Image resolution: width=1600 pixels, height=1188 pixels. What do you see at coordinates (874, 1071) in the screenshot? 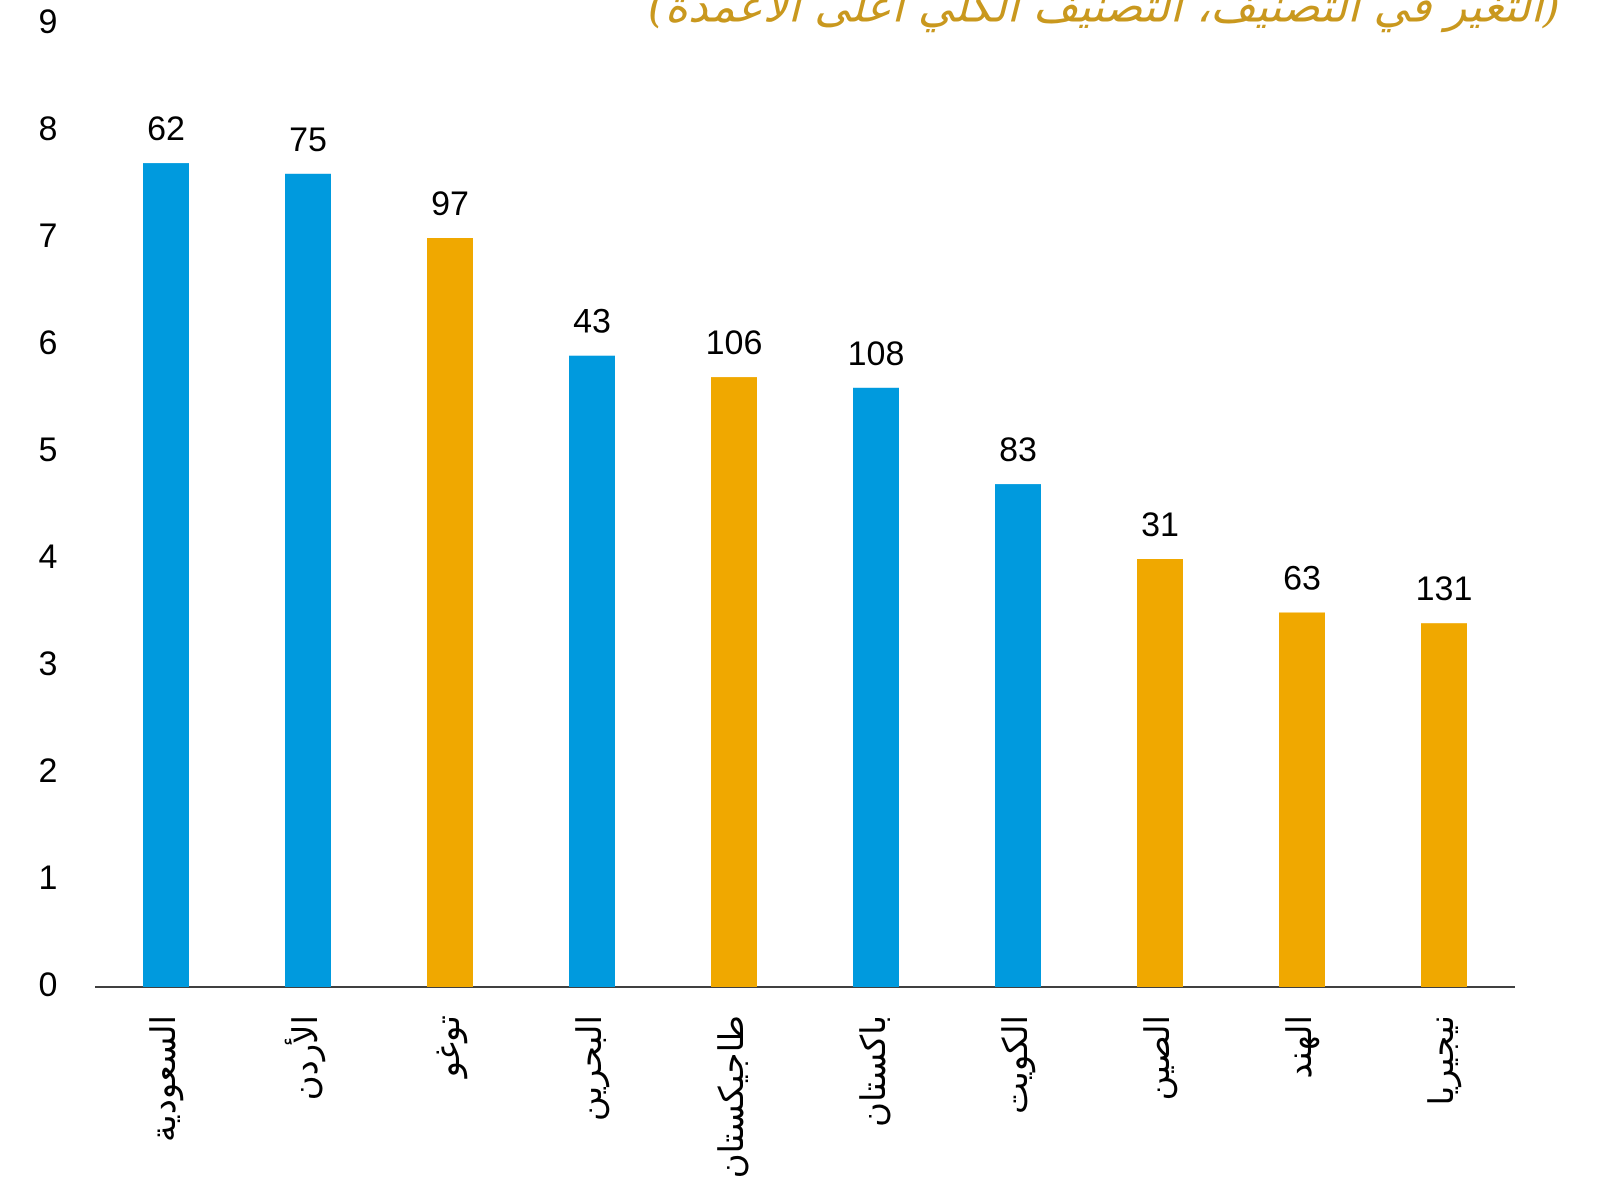
I see `x-tick-label: باكستان` at bounding box center [874, 1071].